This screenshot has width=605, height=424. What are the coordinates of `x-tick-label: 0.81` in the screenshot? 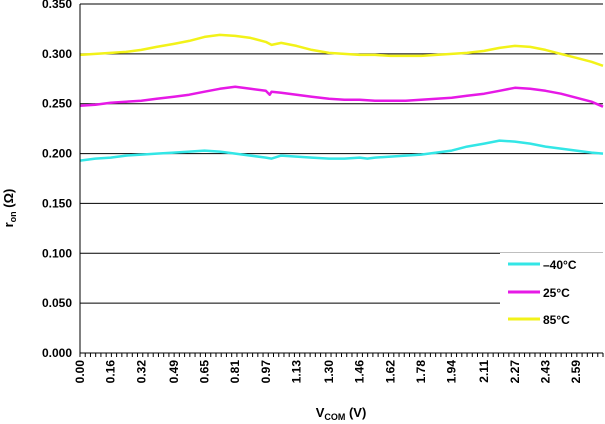 It's located at (235, 372).